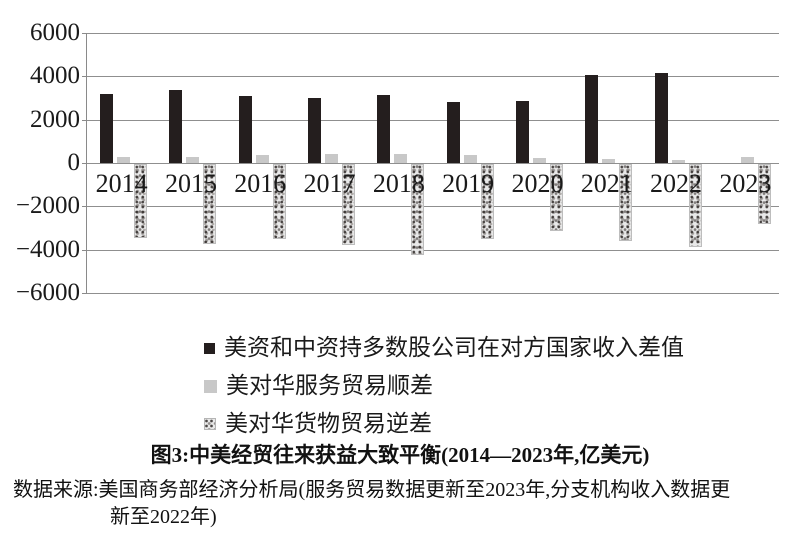 This screenshot has height=555, width=800. I want to click on bar-goods-deficit-2017, so click(349, 205).